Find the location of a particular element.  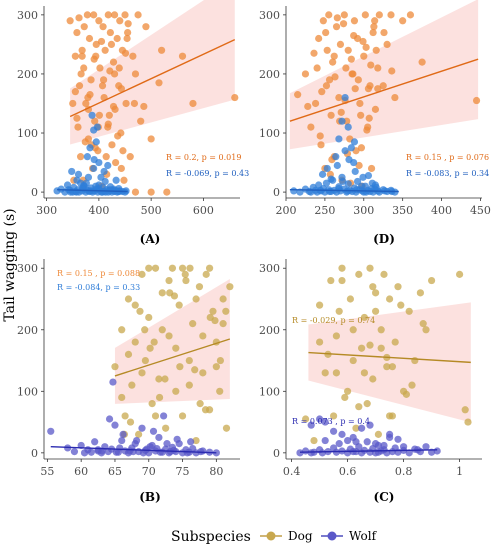

x-tick-label: 600 is located at coordinates (203, 210).